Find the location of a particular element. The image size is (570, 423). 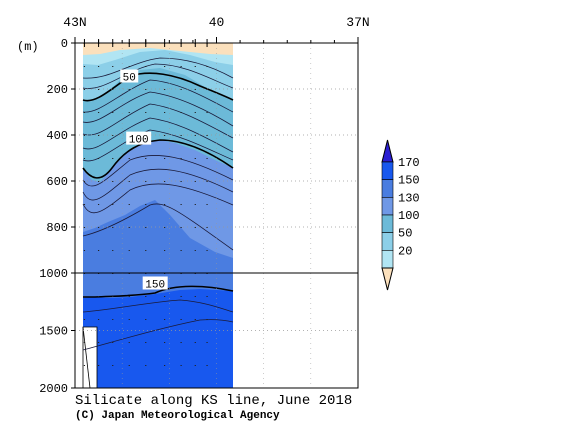

seafloor is located at coordinates (90, 357).